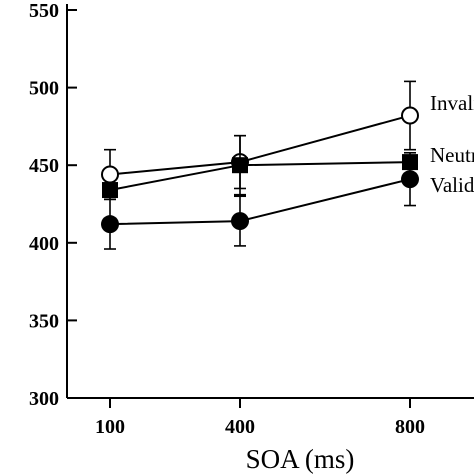 The image size is (474, 474). I want to click on y-tick-label: 350, so click(44, 321).